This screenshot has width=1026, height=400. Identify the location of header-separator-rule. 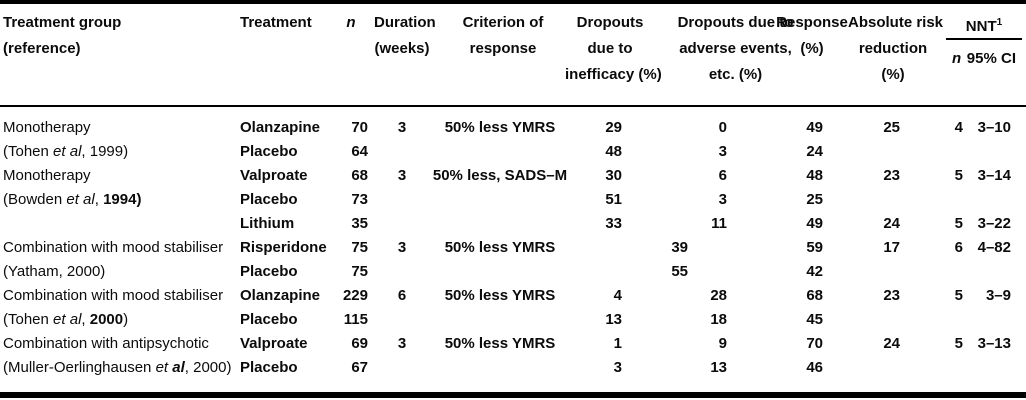
(513, 106).